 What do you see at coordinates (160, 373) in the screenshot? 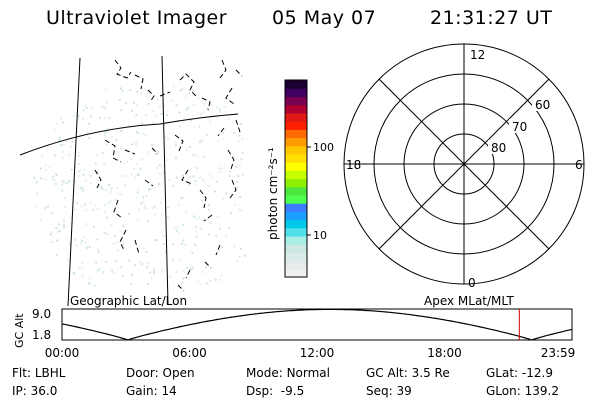
I see `door-field: Door: Open` at bounding box center [160, 373].